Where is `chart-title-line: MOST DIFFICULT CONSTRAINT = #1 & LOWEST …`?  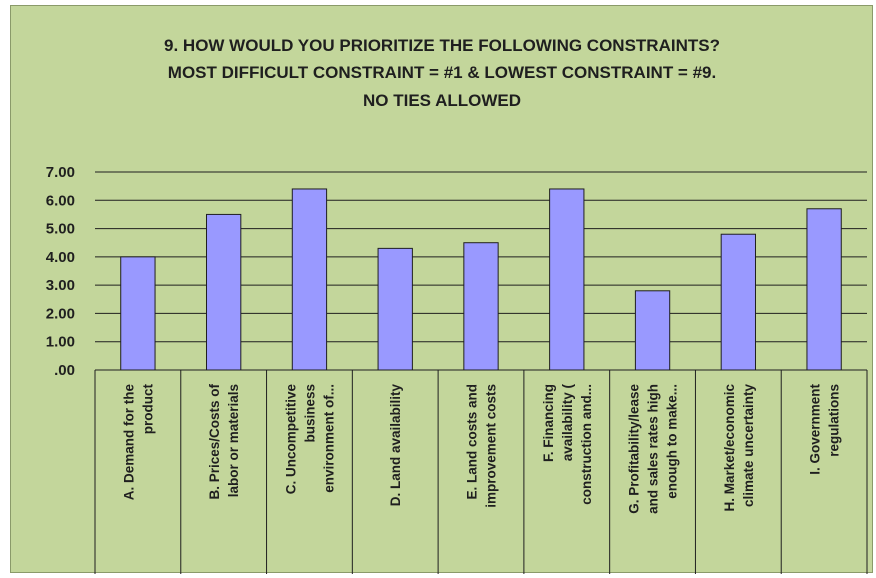 chart-title-line: MOST DIFFICULT CONSTRAINT = #1 & LOWEST … is located at coordinates (442, 72).